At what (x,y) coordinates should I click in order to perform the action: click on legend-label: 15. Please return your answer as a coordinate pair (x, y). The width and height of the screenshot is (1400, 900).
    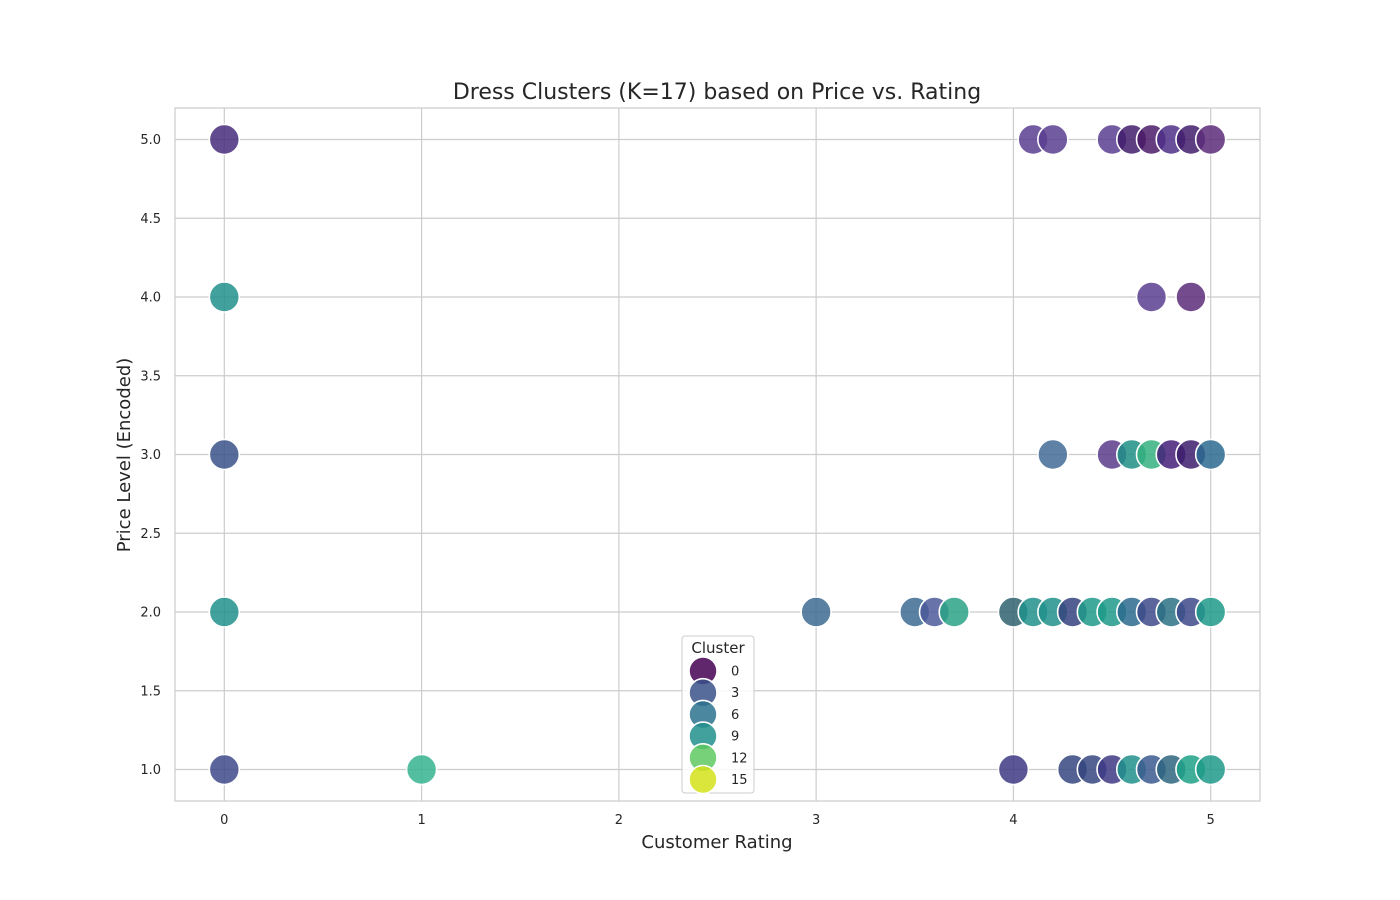
    Looking at the image, I should click on (739, 780).